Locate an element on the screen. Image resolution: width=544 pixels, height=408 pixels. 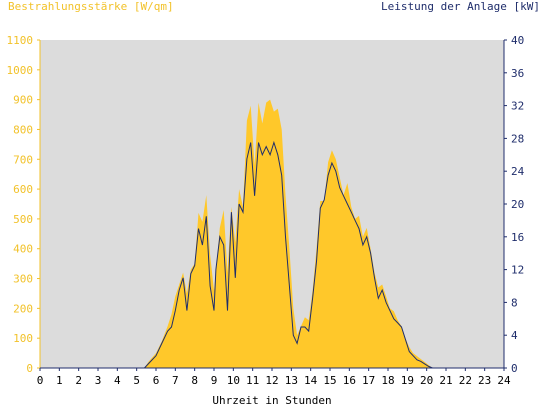
x-tick-label: 24 is located at coordinates (504, 380).